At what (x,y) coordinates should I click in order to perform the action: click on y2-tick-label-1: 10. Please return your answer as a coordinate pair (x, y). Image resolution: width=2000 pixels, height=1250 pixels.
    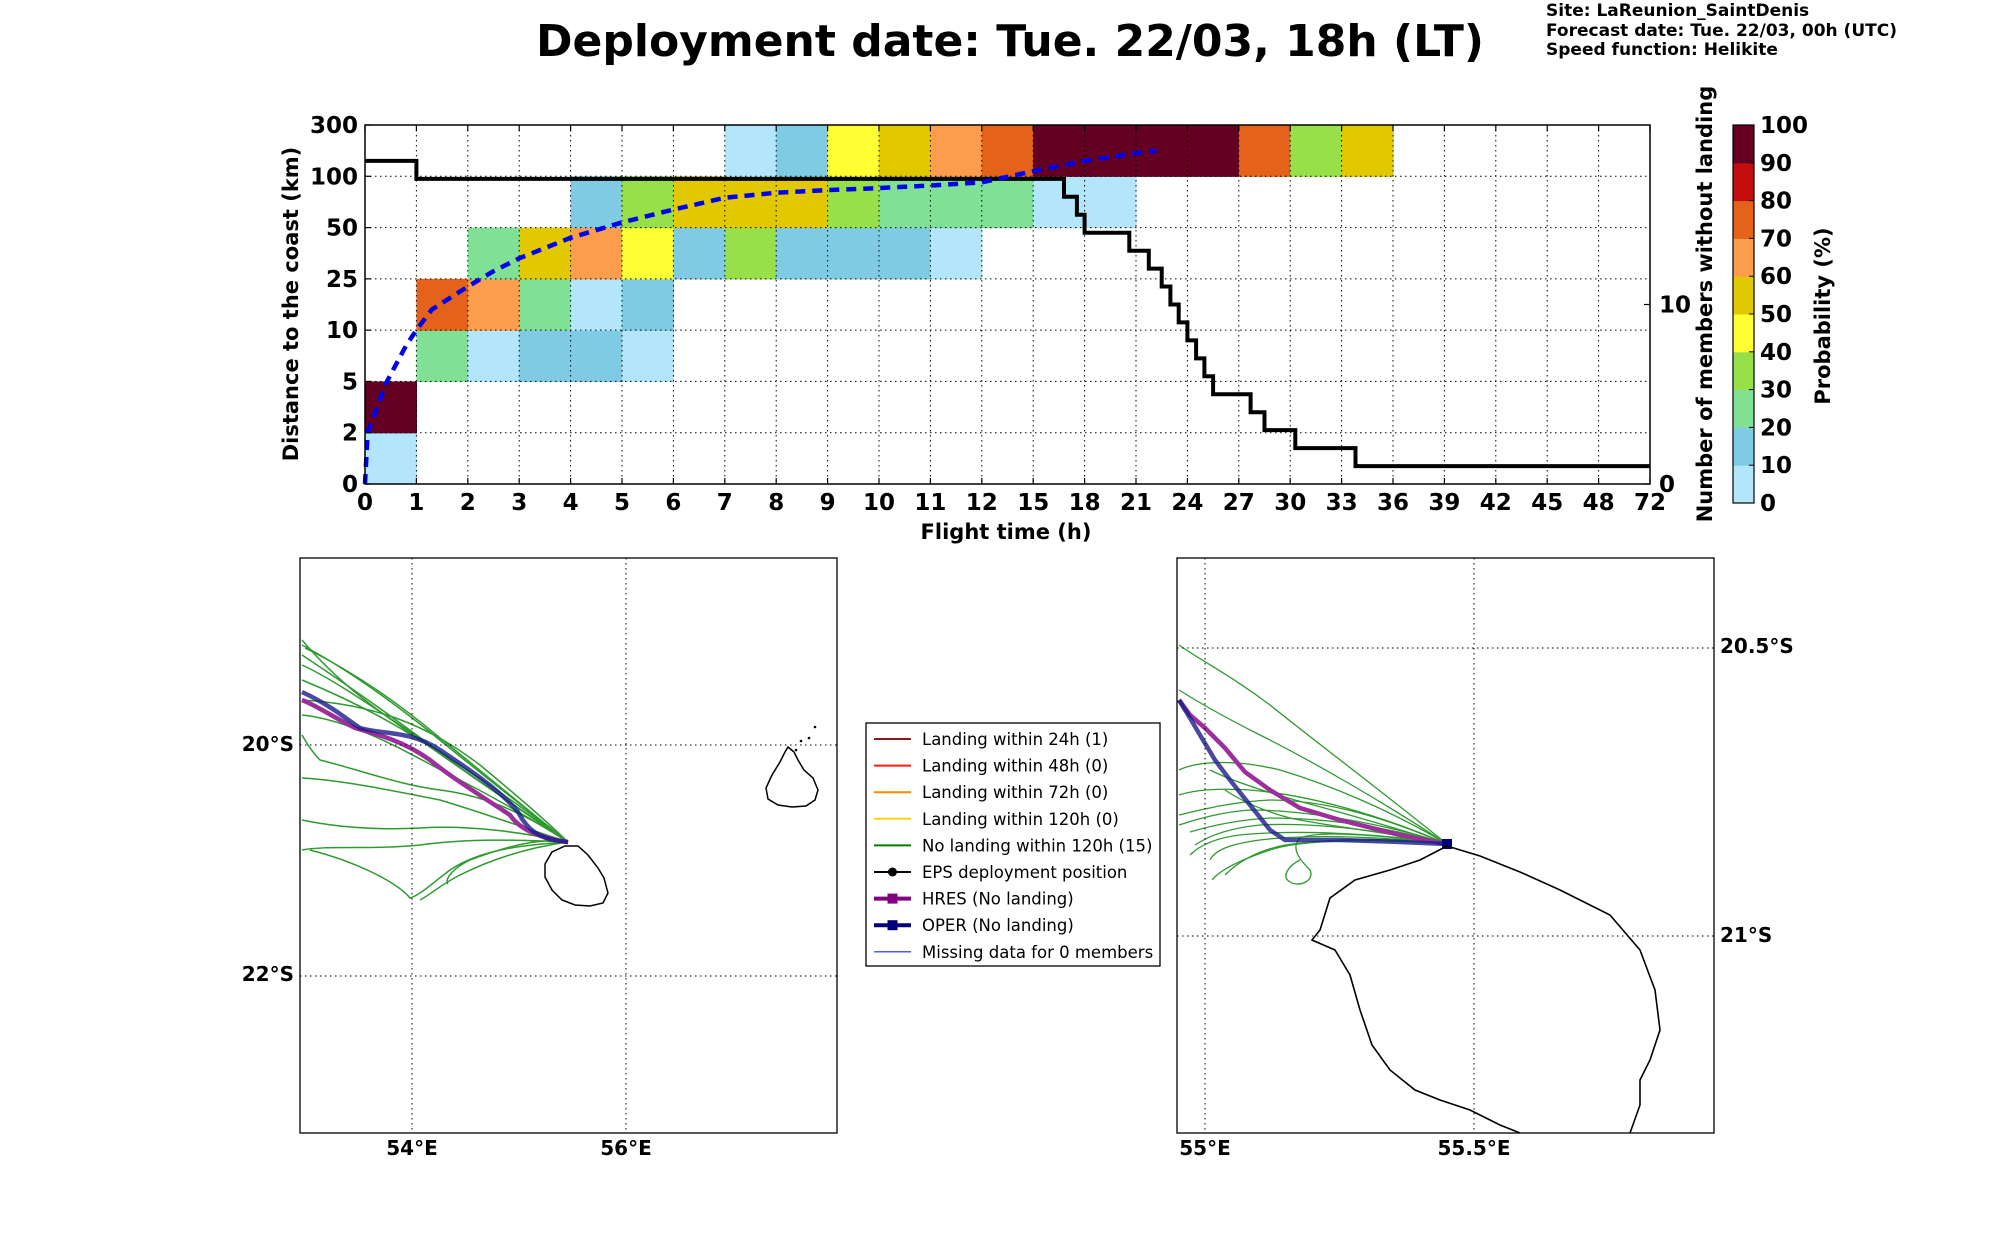
    Looking at the image, I should click on (1675, 306).